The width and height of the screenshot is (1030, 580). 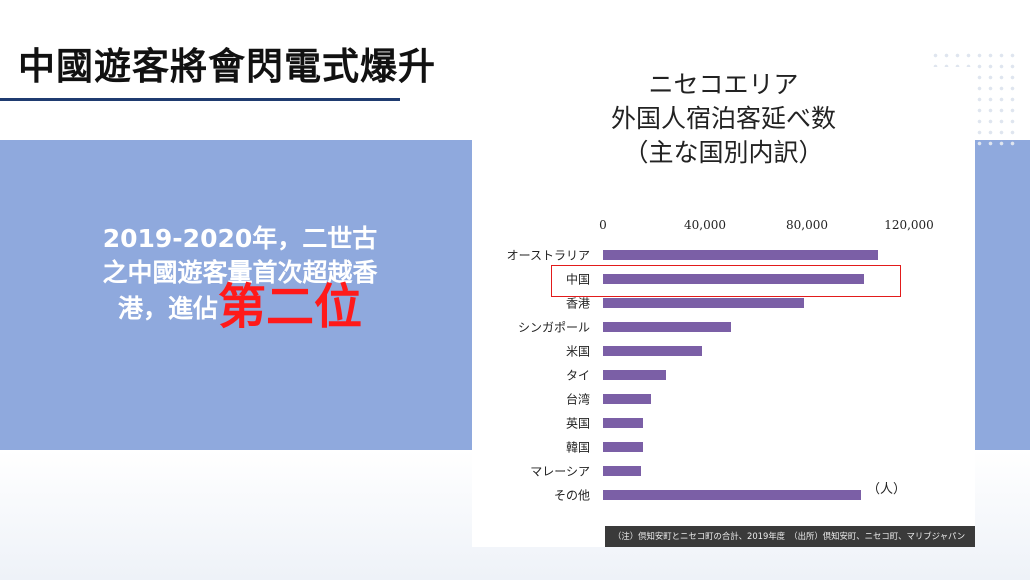 What do you see at coordinates (807, 225) in the screenshot?
I see `x-tick-label: 80,000` at bounding box center [807, 225].